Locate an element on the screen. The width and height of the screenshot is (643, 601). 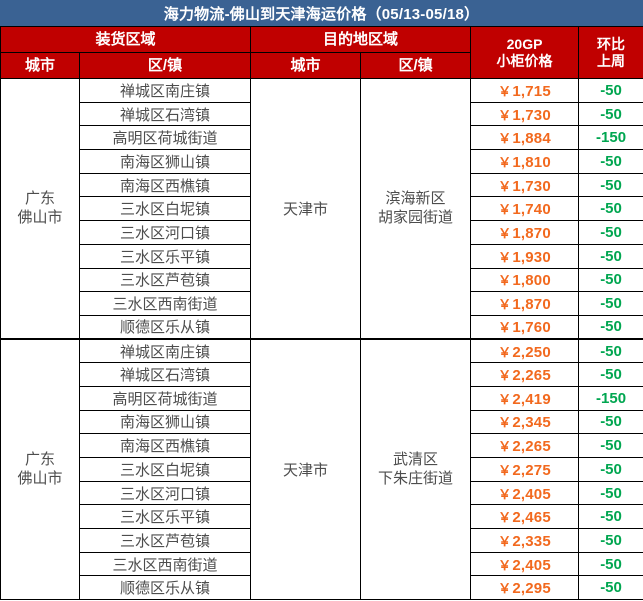
price-value: 2,405 is located at coordinates (531, 494).